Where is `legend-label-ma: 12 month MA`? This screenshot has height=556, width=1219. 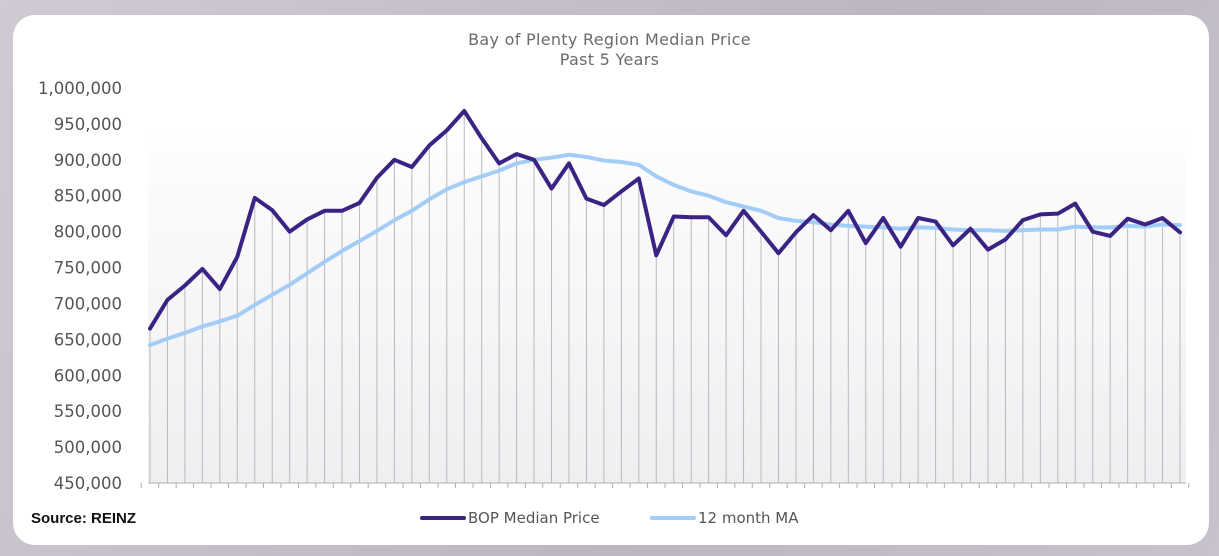
legend-label-ma: 12 month MA is located at coordinates (748, 518).